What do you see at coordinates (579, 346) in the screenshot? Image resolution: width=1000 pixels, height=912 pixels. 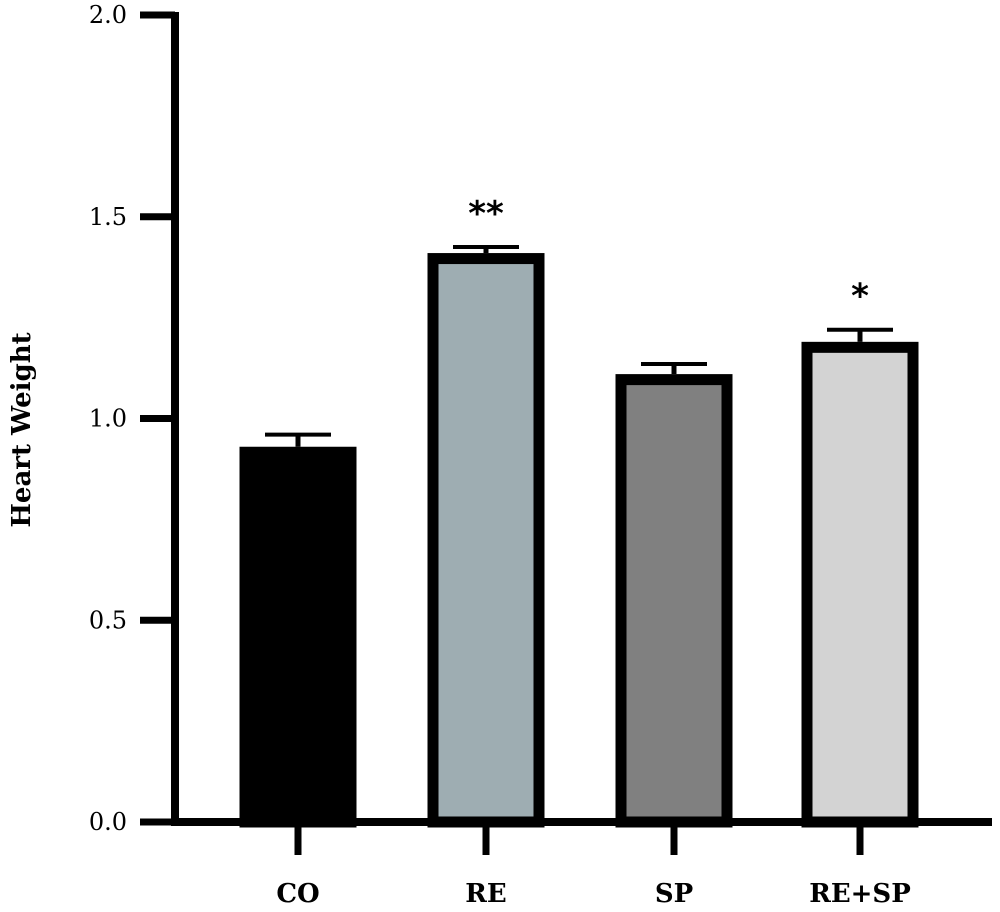 I see `error-bars` at bounding box center [579, 346].